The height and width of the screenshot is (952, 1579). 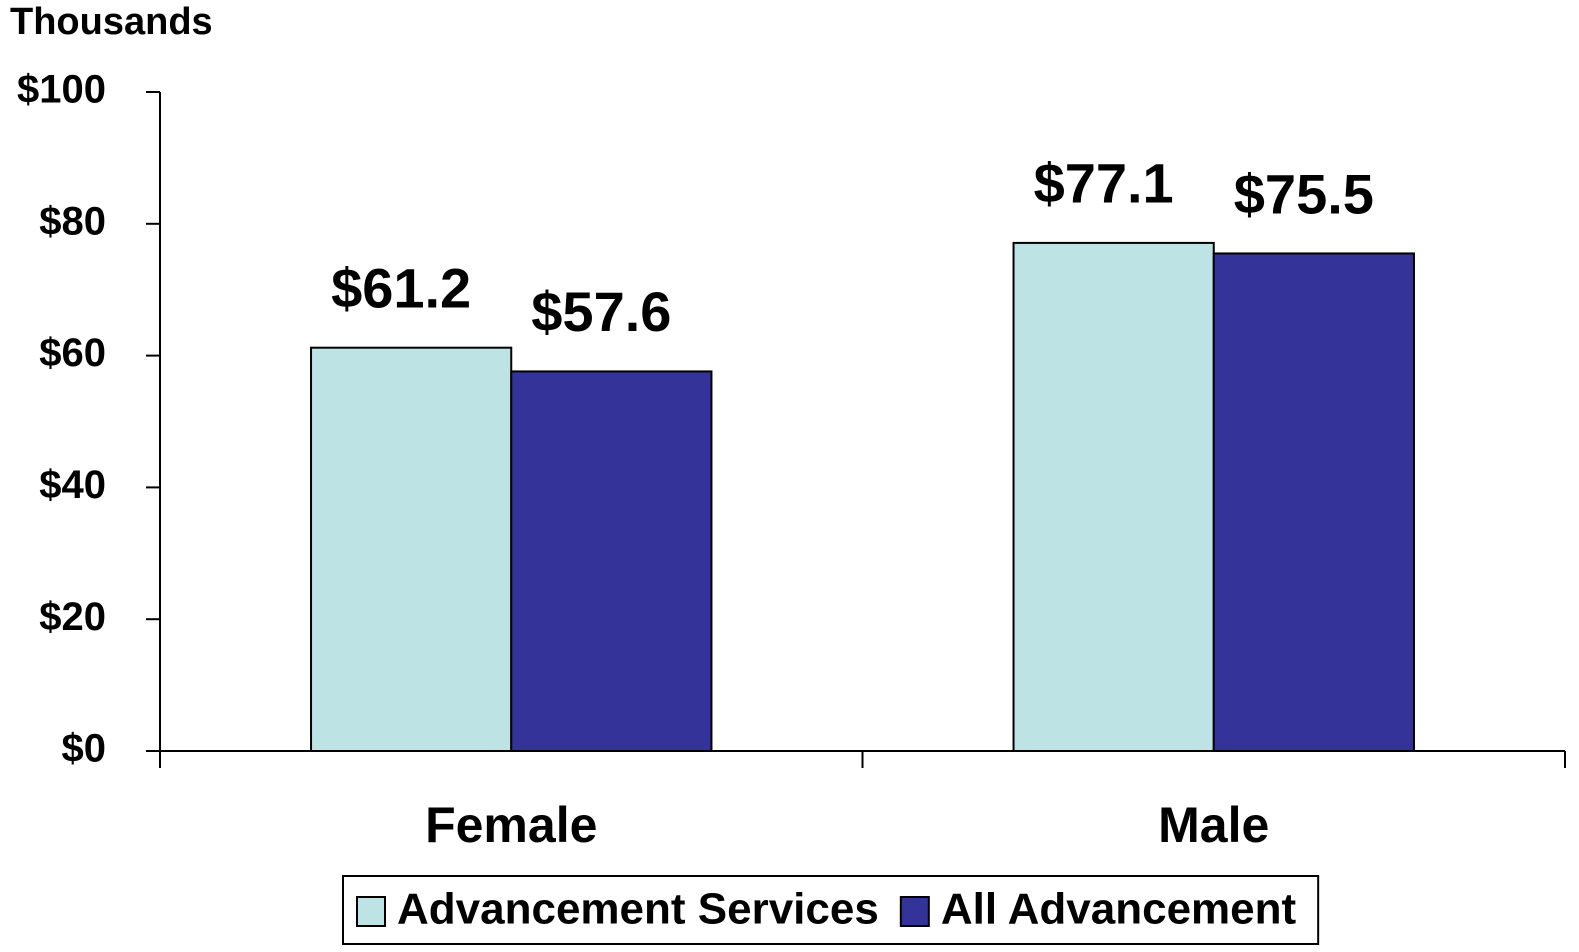 What do you see at coordinates (1104, 183) in the screenshot?
I see `value-label: $77.1` at bounding box center [1104, 183].